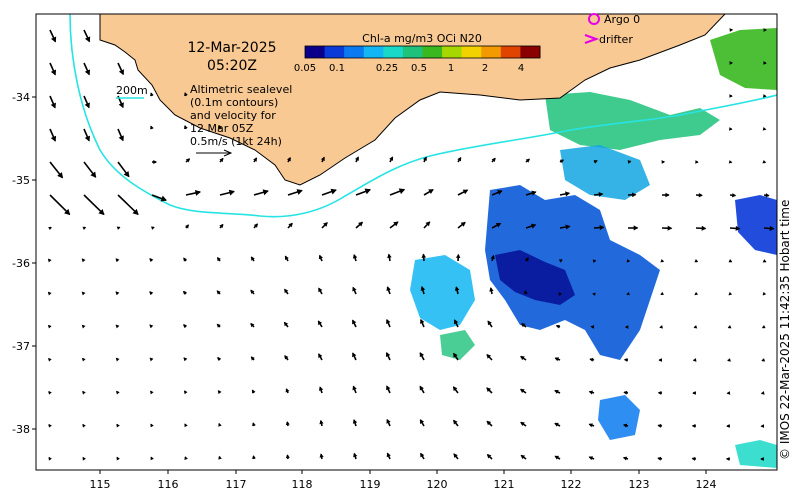 The height and width of the screenshot is (500, 800). I want to click on x-tick-label: 122, so click(571, 484).